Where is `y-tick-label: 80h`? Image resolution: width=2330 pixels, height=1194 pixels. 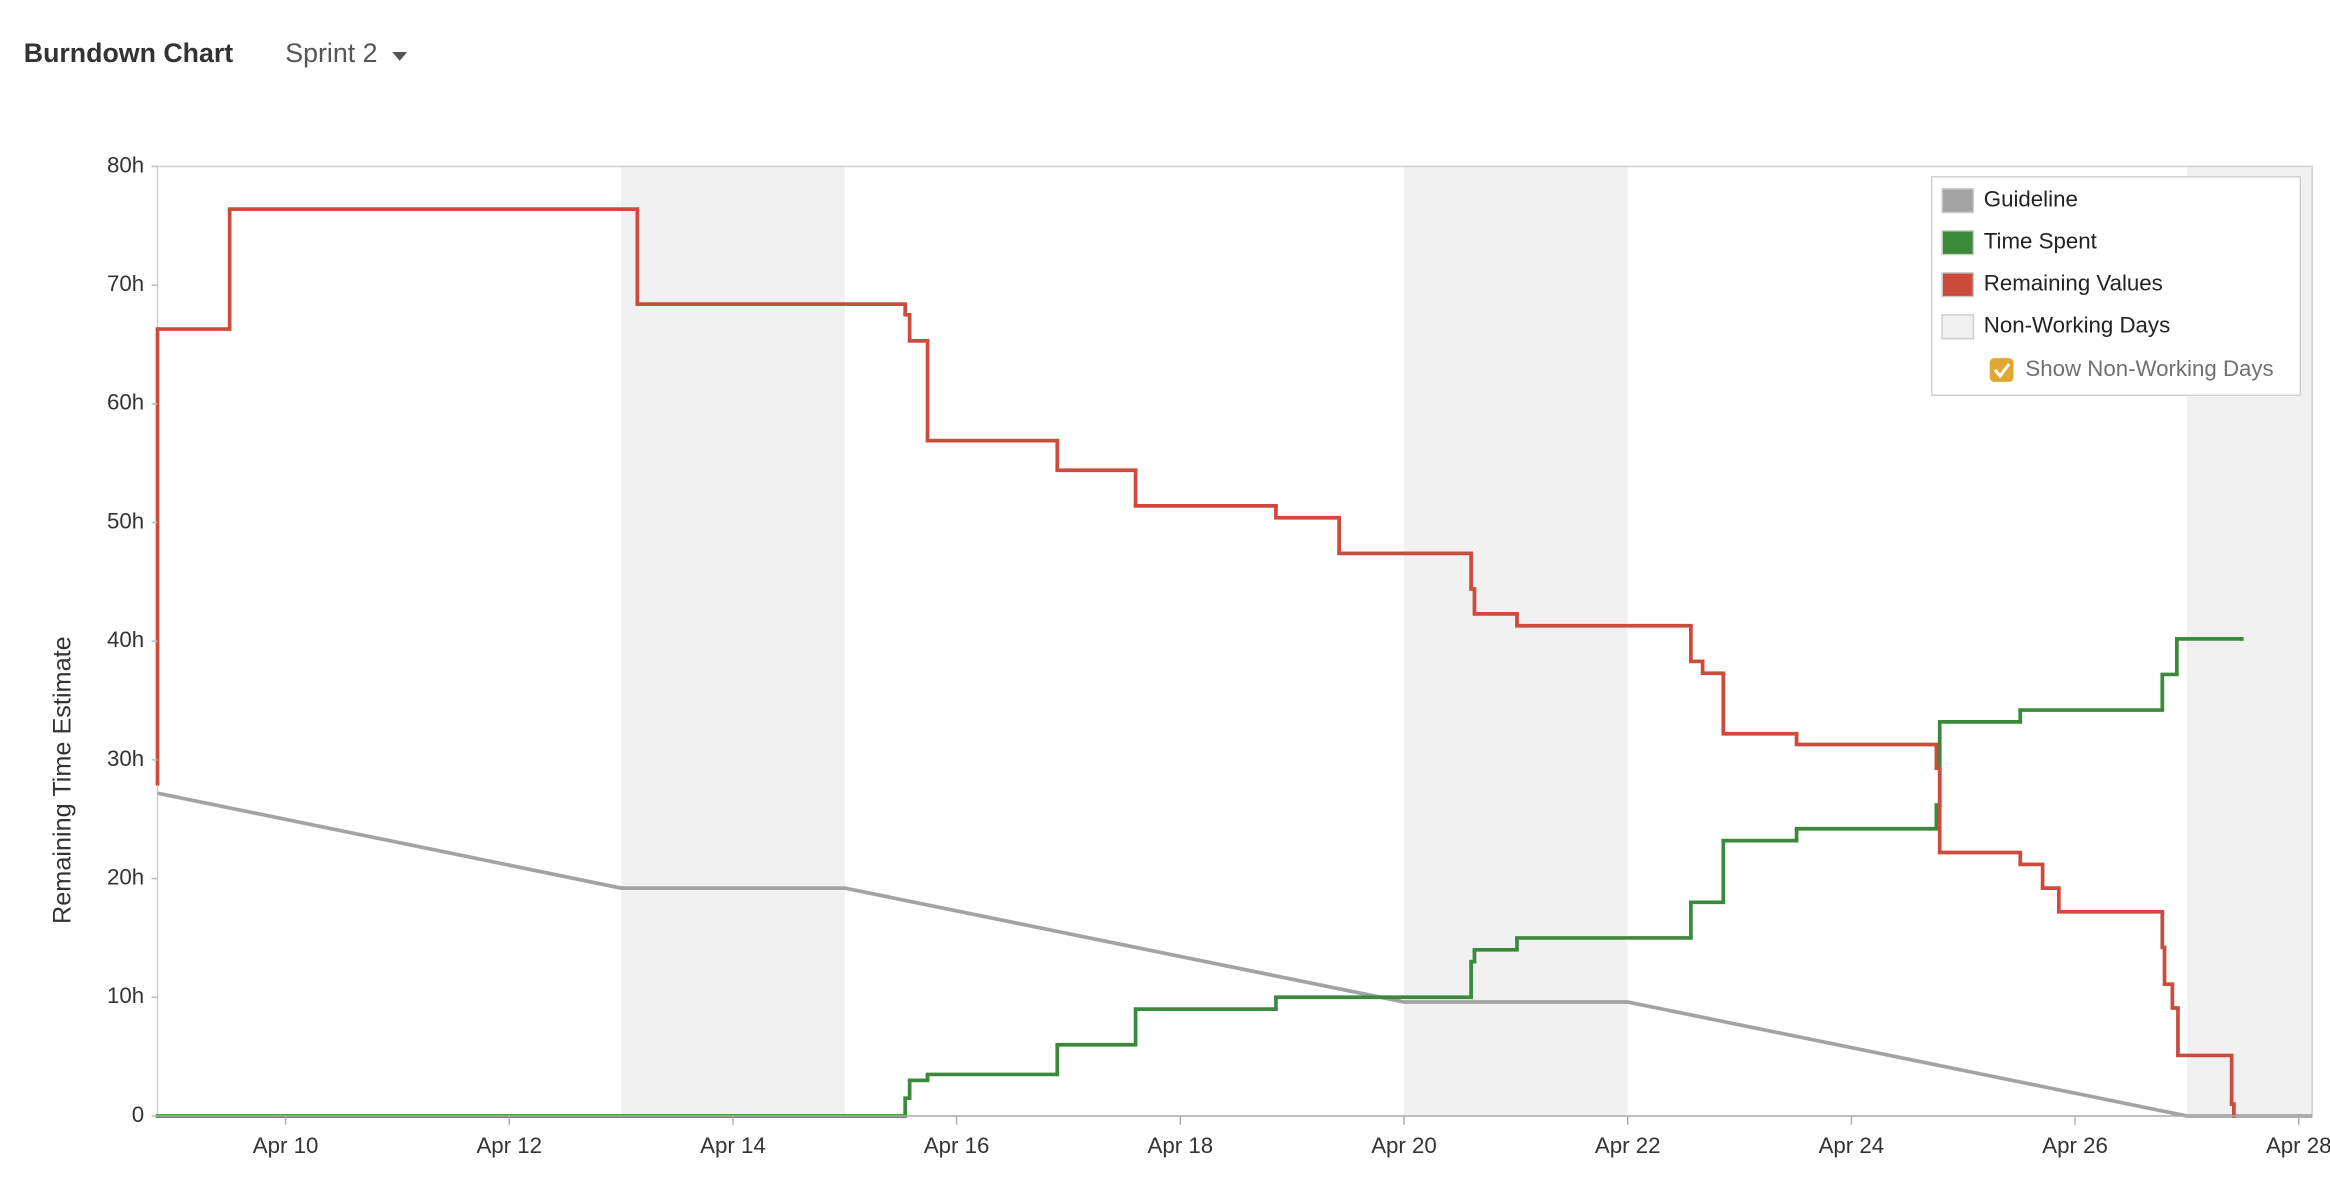
y-tick-label: 80h is located at coordinates (125, 164).